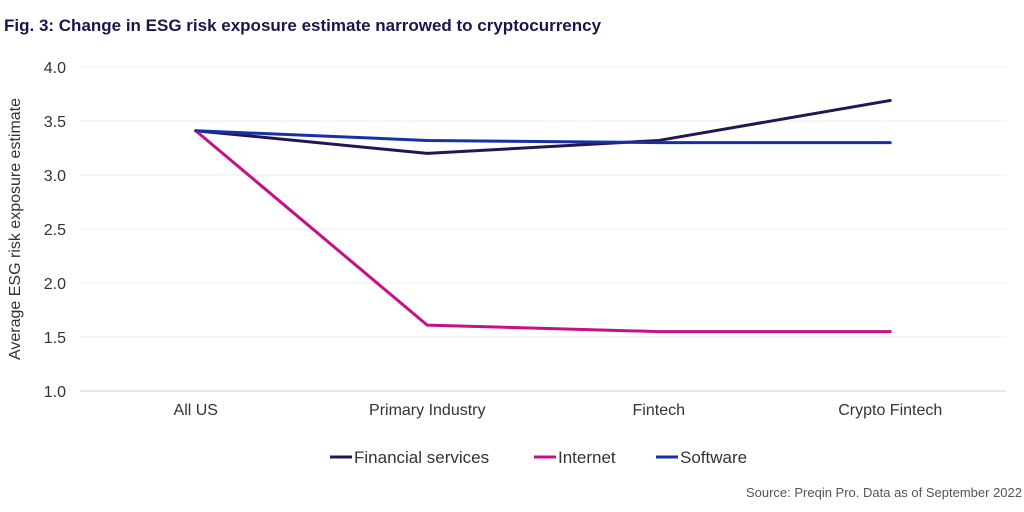  What do you see at coordinates (55, 122) in the screenshot?
I see `y-tick-label: 3.5` at bounding box center [55, 122].